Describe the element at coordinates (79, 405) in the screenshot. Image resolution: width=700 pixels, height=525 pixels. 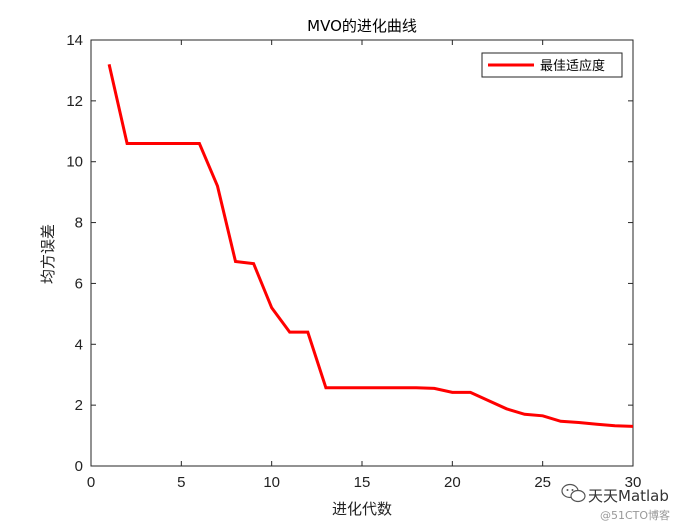
I see `y-tick-label: 2` at that location.